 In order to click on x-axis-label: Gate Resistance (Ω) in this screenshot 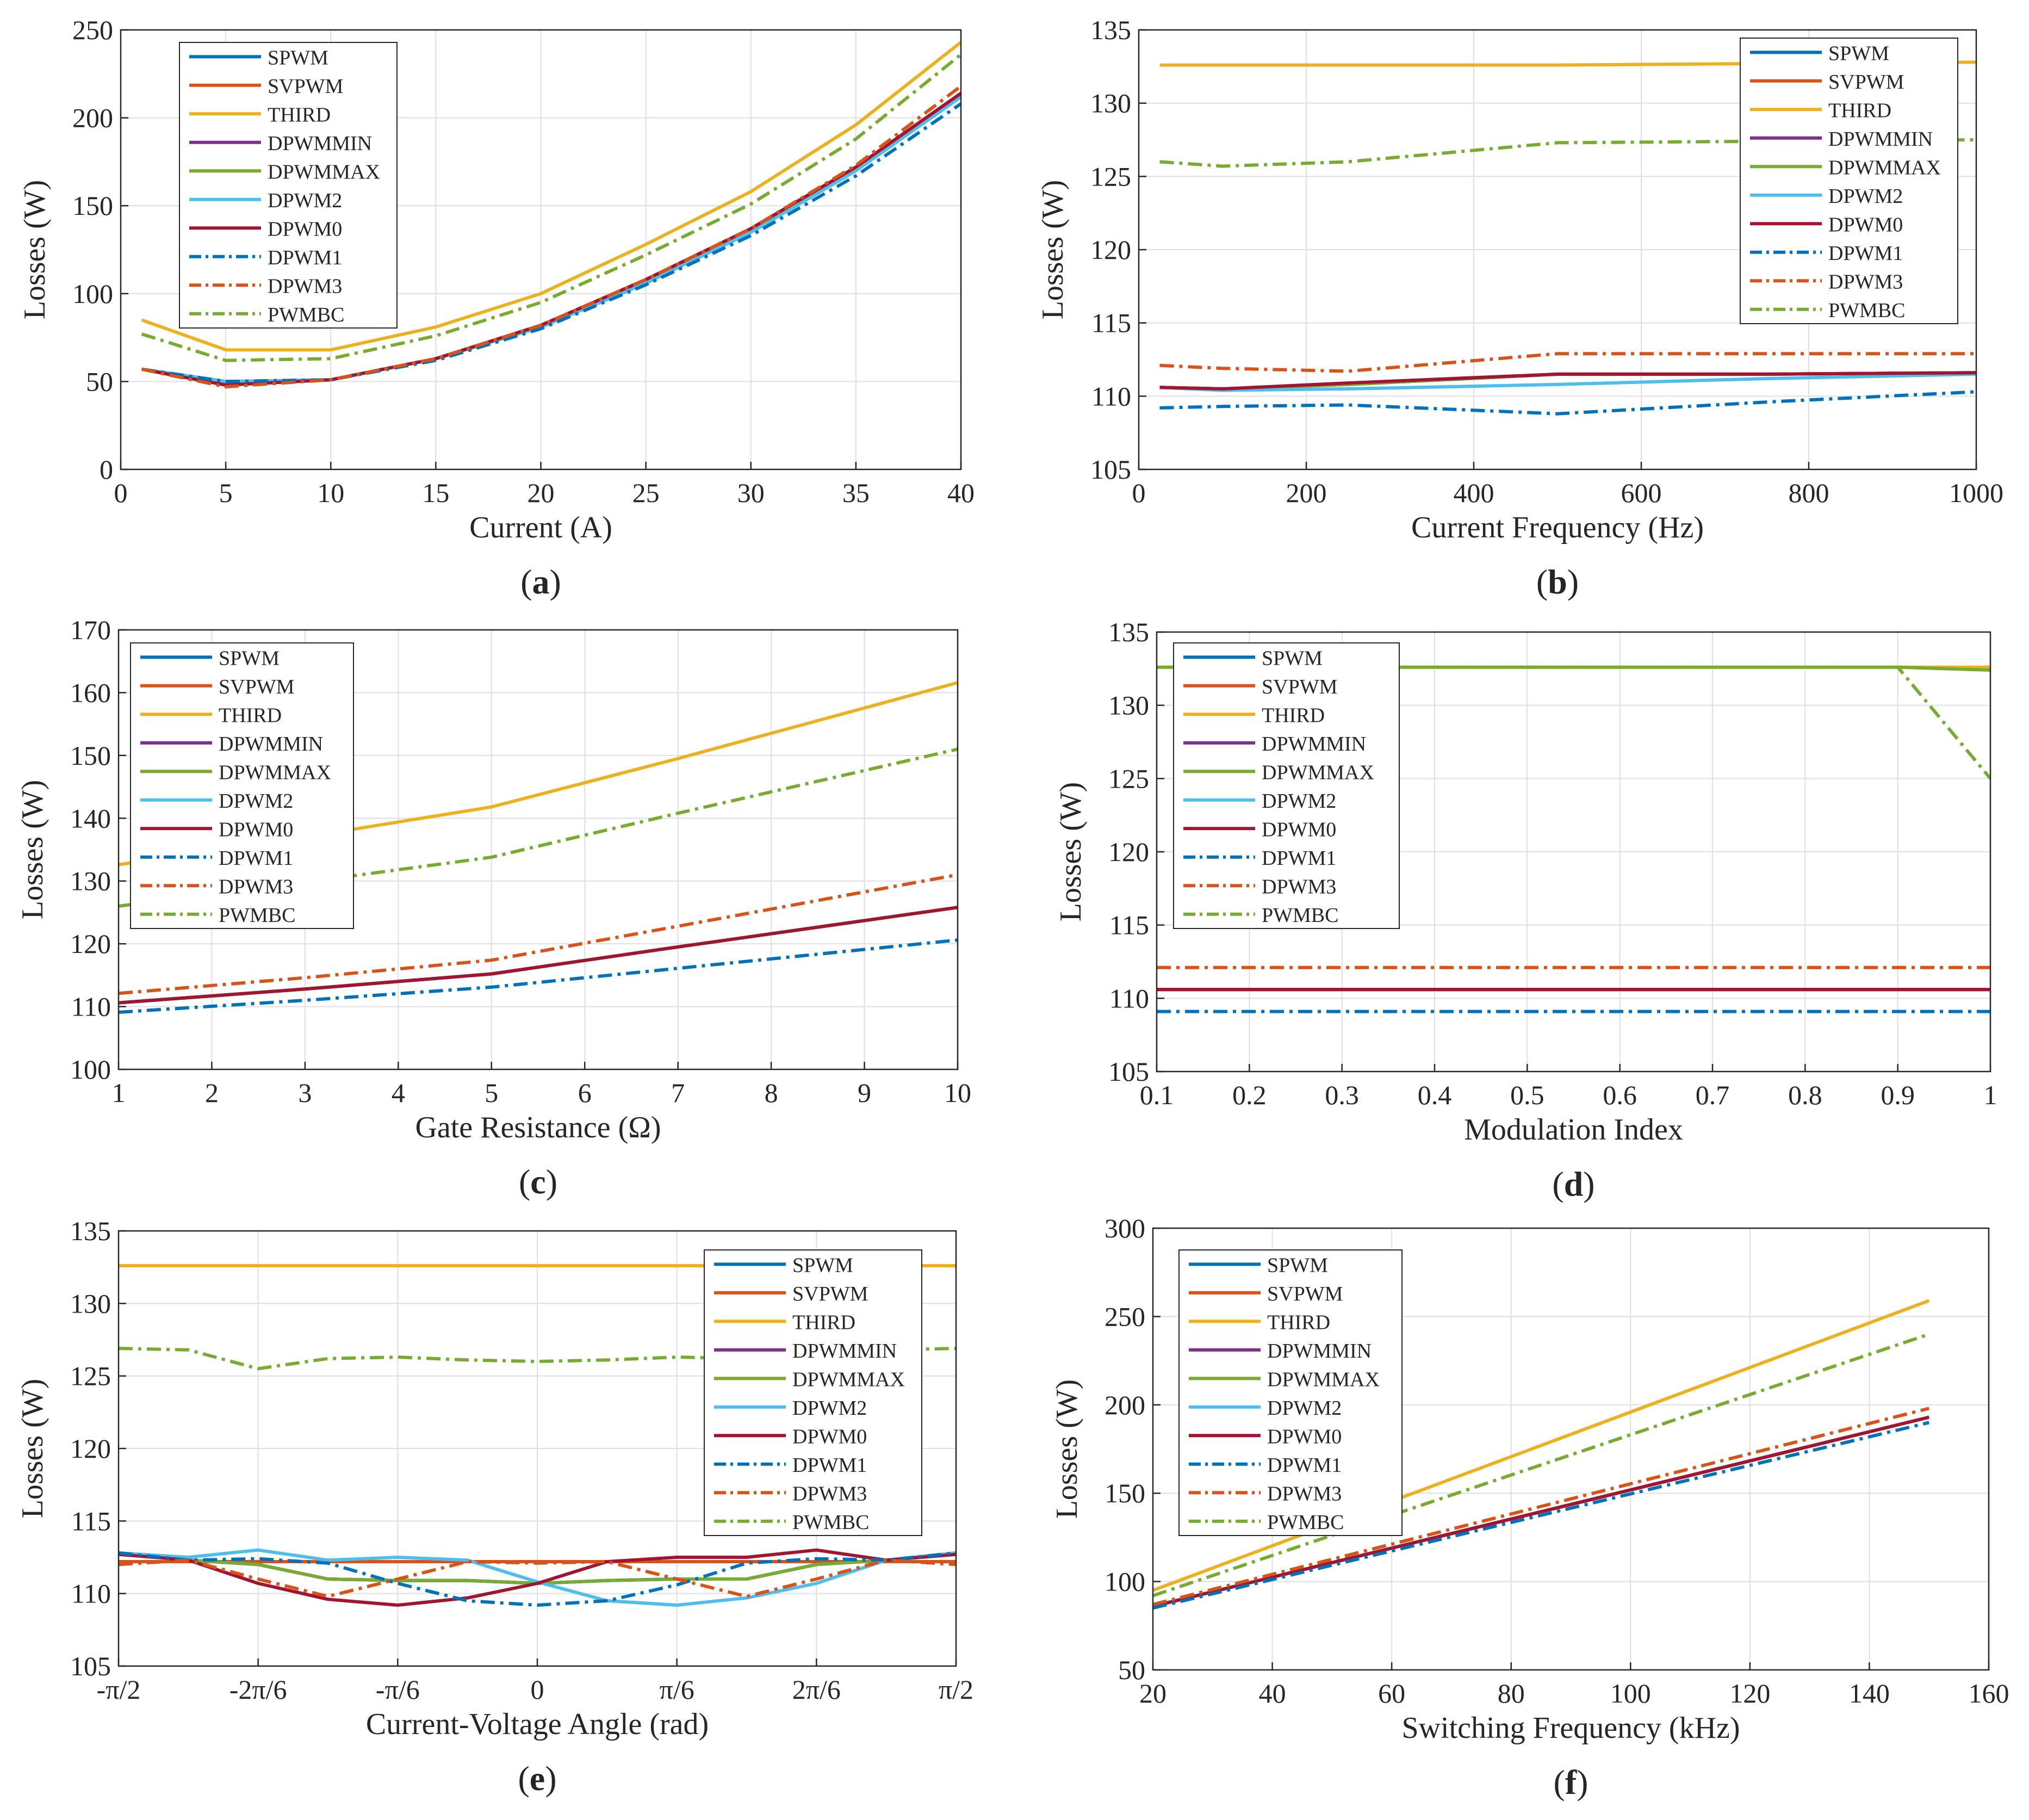, I will do `click(538, 1127)`.